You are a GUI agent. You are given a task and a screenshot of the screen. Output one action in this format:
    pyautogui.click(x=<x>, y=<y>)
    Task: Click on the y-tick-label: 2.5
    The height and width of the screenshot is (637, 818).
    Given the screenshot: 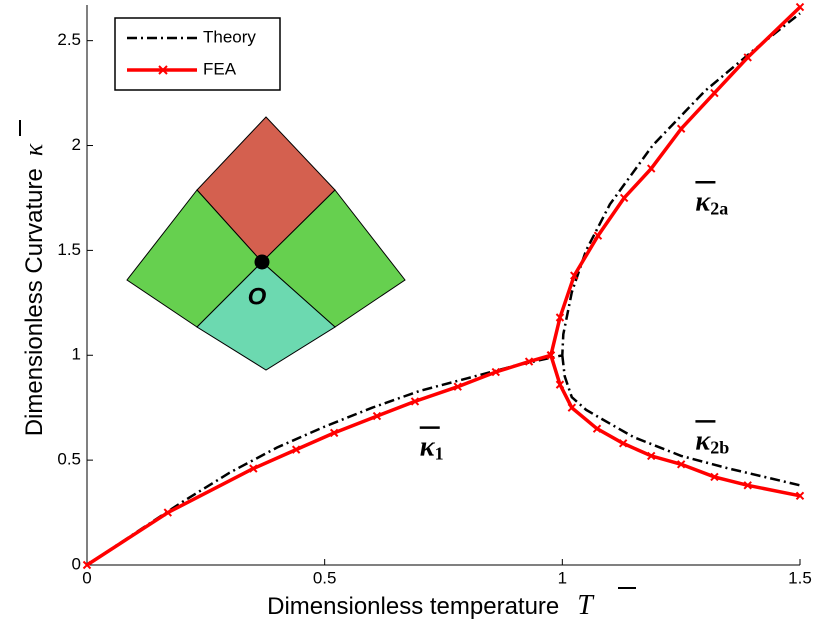 What is the action you would take?
    pyautogui.click(x=69, y=39)
    